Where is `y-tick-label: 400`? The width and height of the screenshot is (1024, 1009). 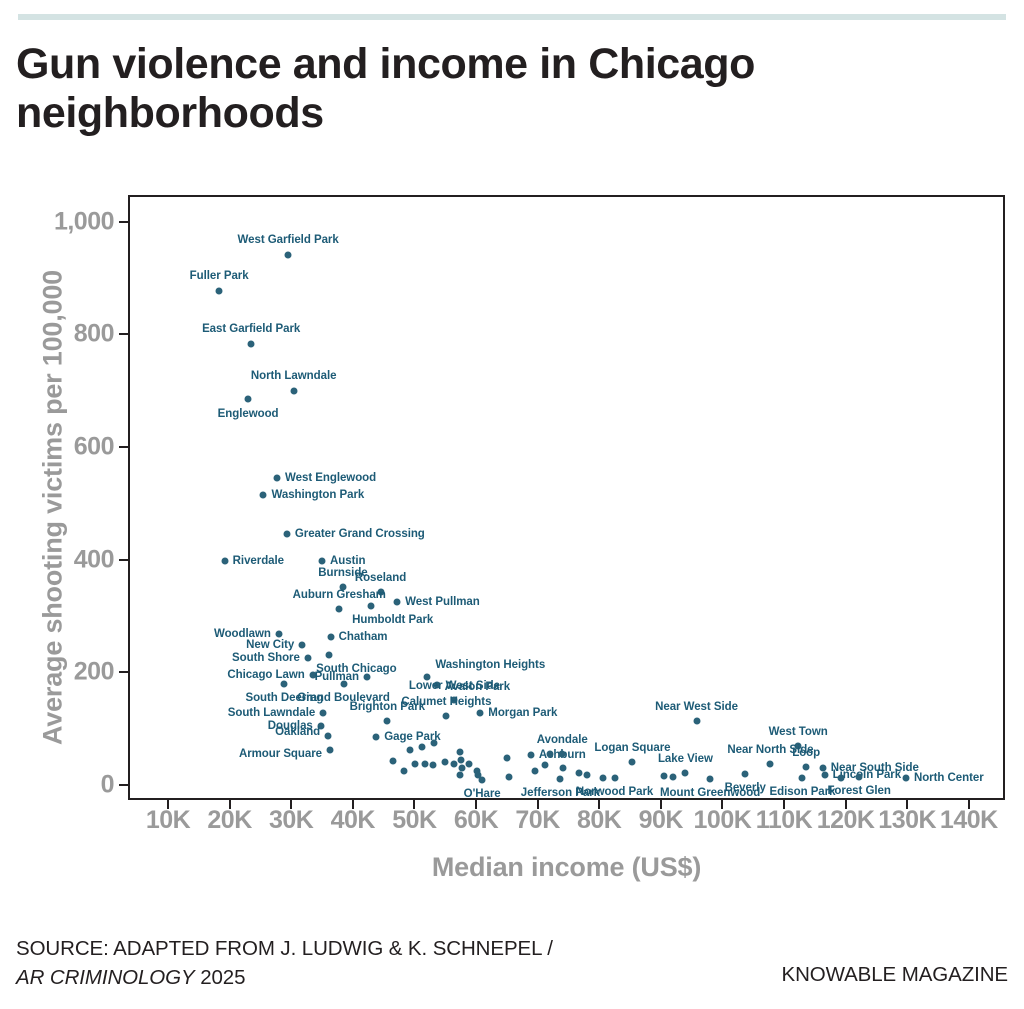
y-tick-label: 400 is located at coordinates (94, 559).